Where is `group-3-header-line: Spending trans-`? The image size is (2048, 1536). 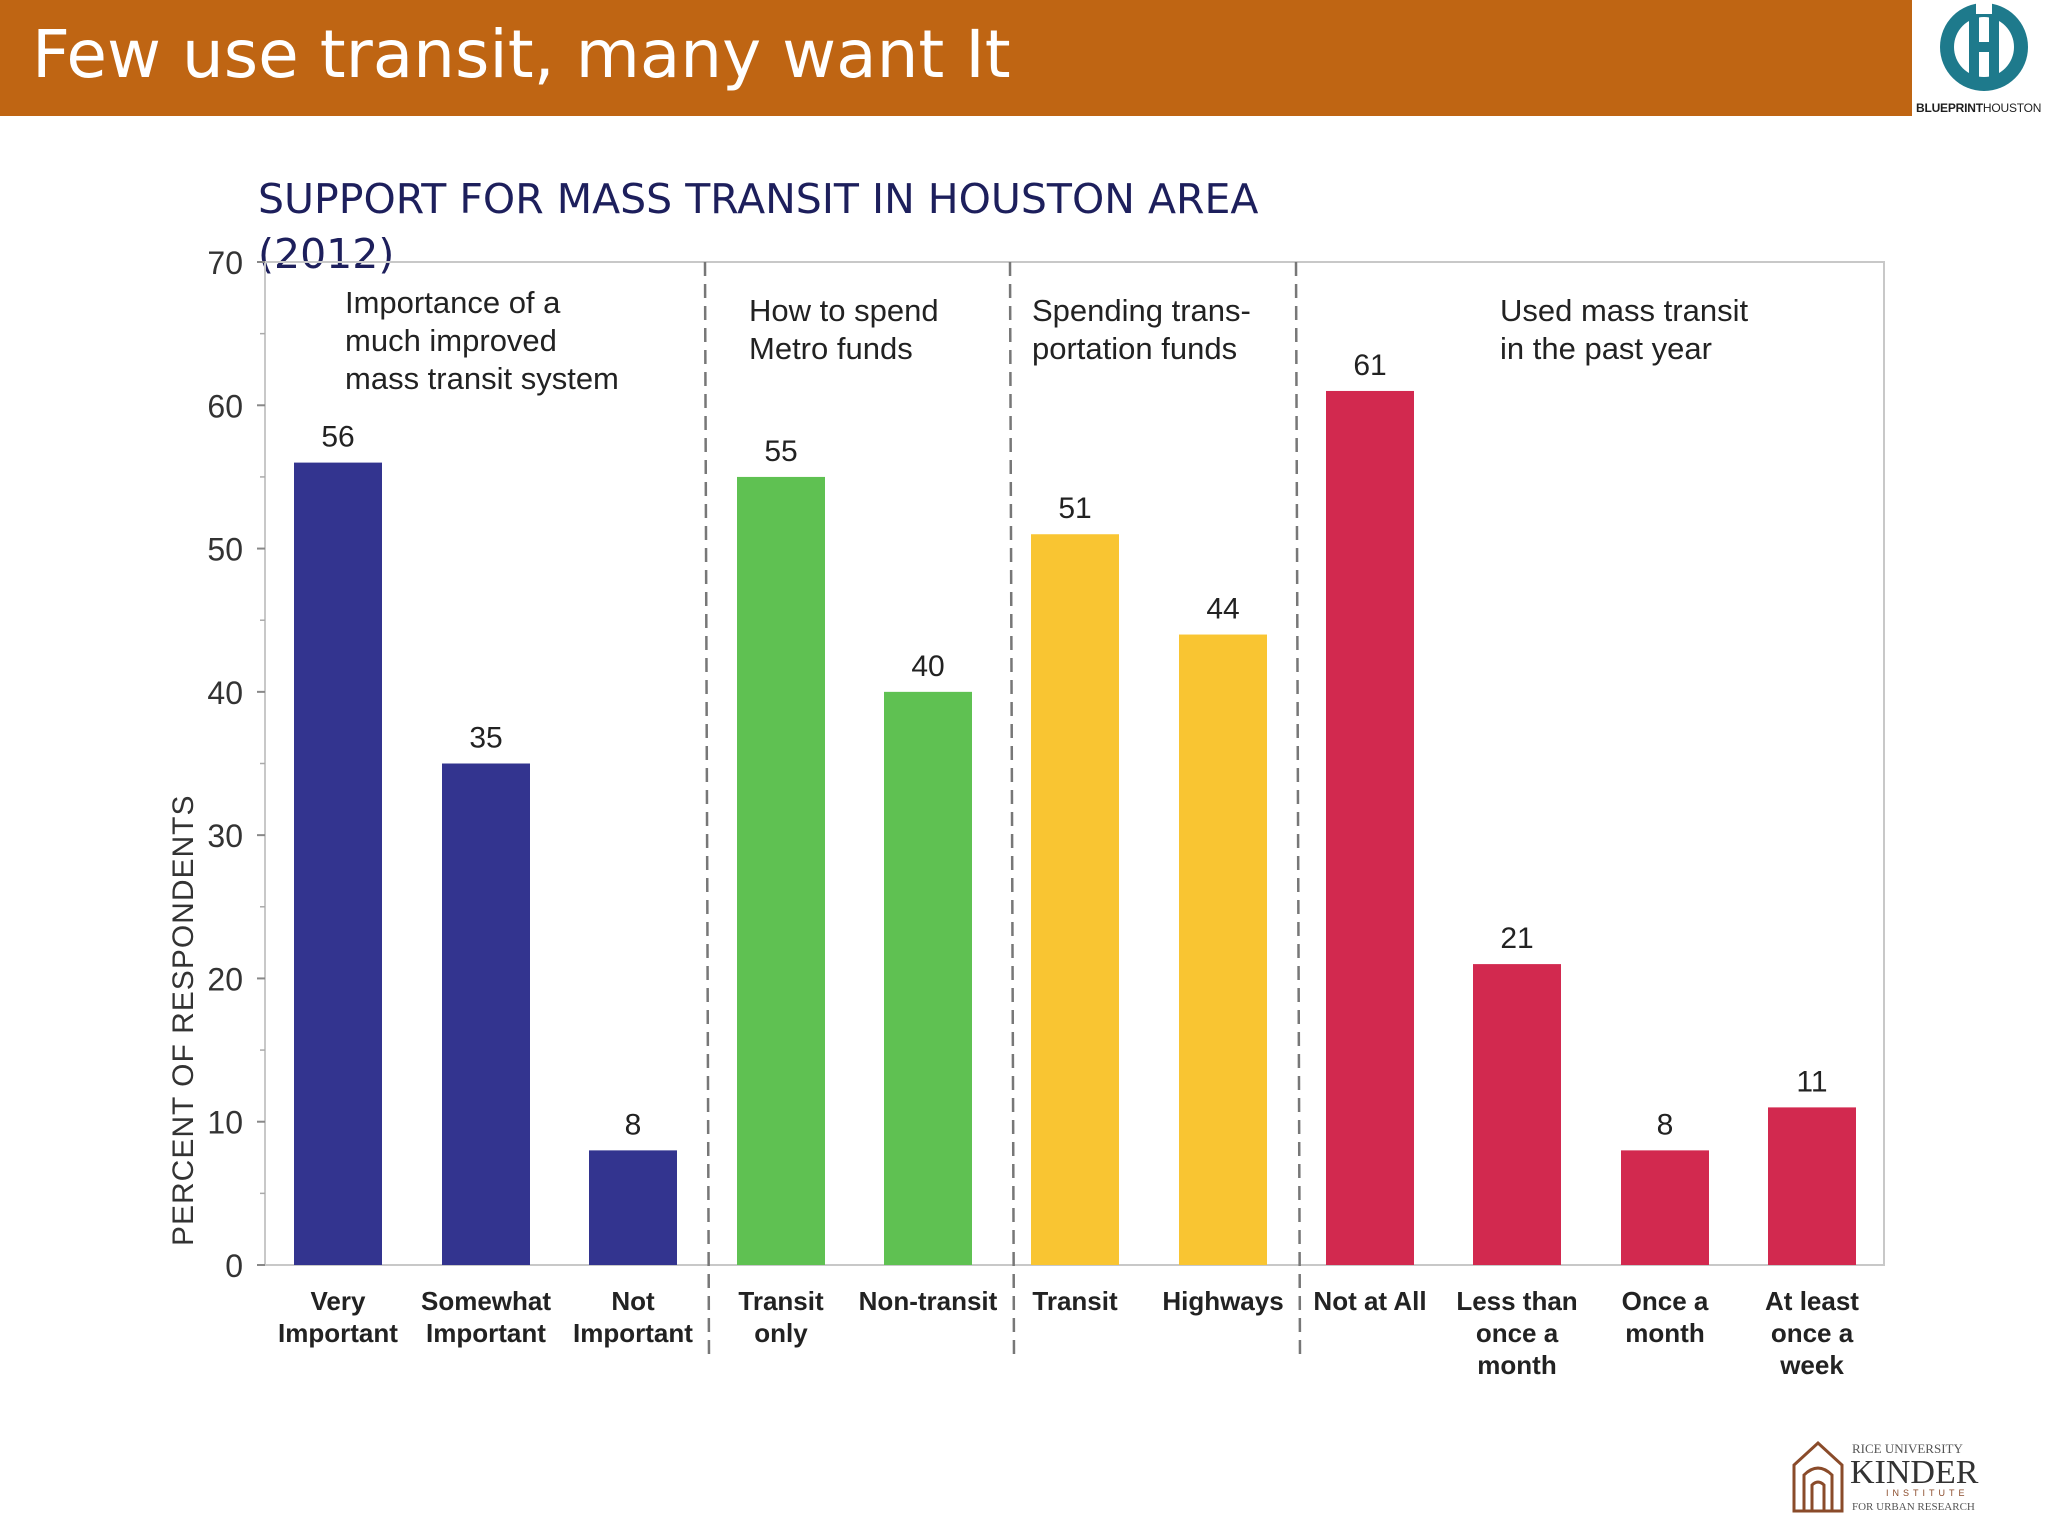 group-3-header-line: Spending trans- is located at coordinates (1141, 310).